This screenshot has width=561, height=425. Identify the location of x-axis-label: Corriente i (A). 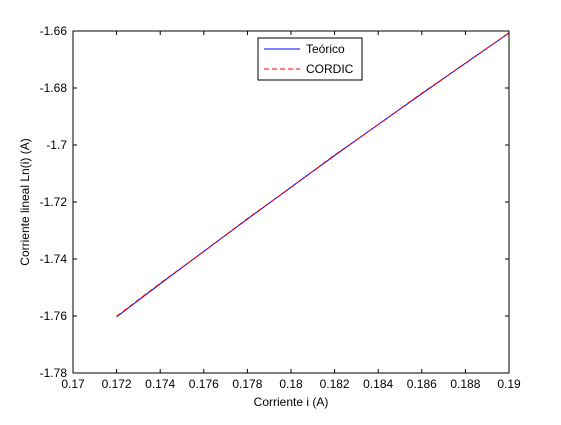
(291, 402).